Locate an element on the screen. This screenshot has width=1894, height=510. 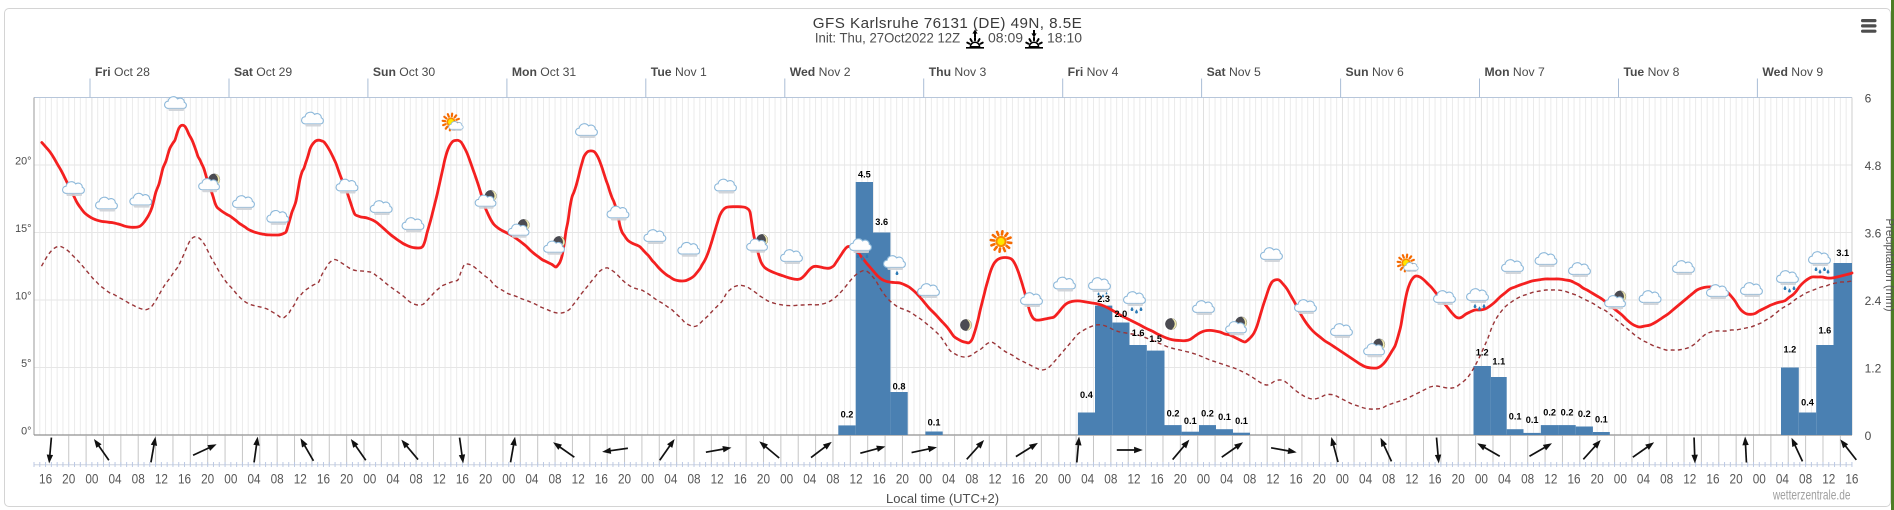
svg-text: Local time (UTC+2) is located at coordinates (942, 498).